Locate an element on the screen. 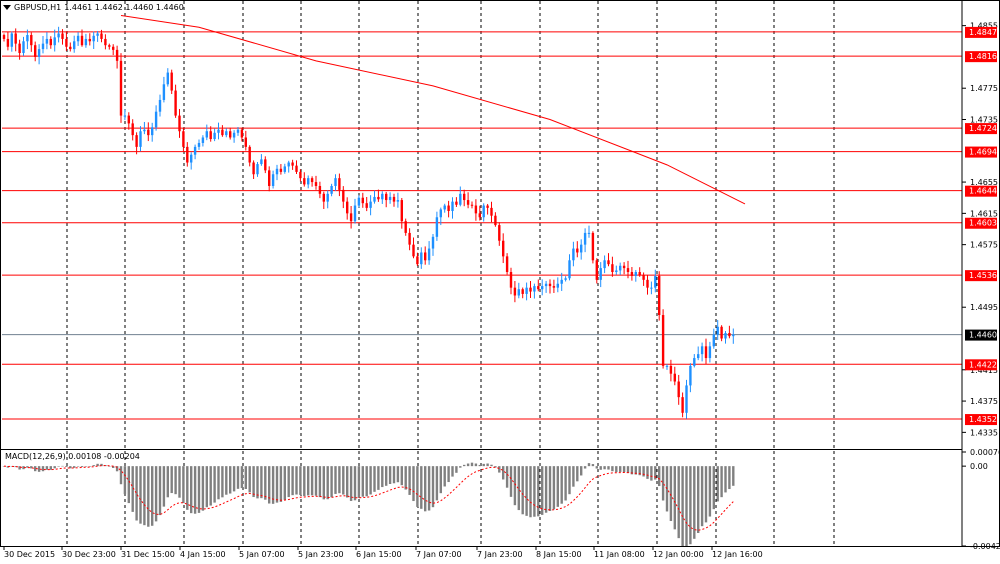 The width and height of the screenshot is (1000, 564). level-badge-label-6: 1.4536 is located at coordinates (983, 275).